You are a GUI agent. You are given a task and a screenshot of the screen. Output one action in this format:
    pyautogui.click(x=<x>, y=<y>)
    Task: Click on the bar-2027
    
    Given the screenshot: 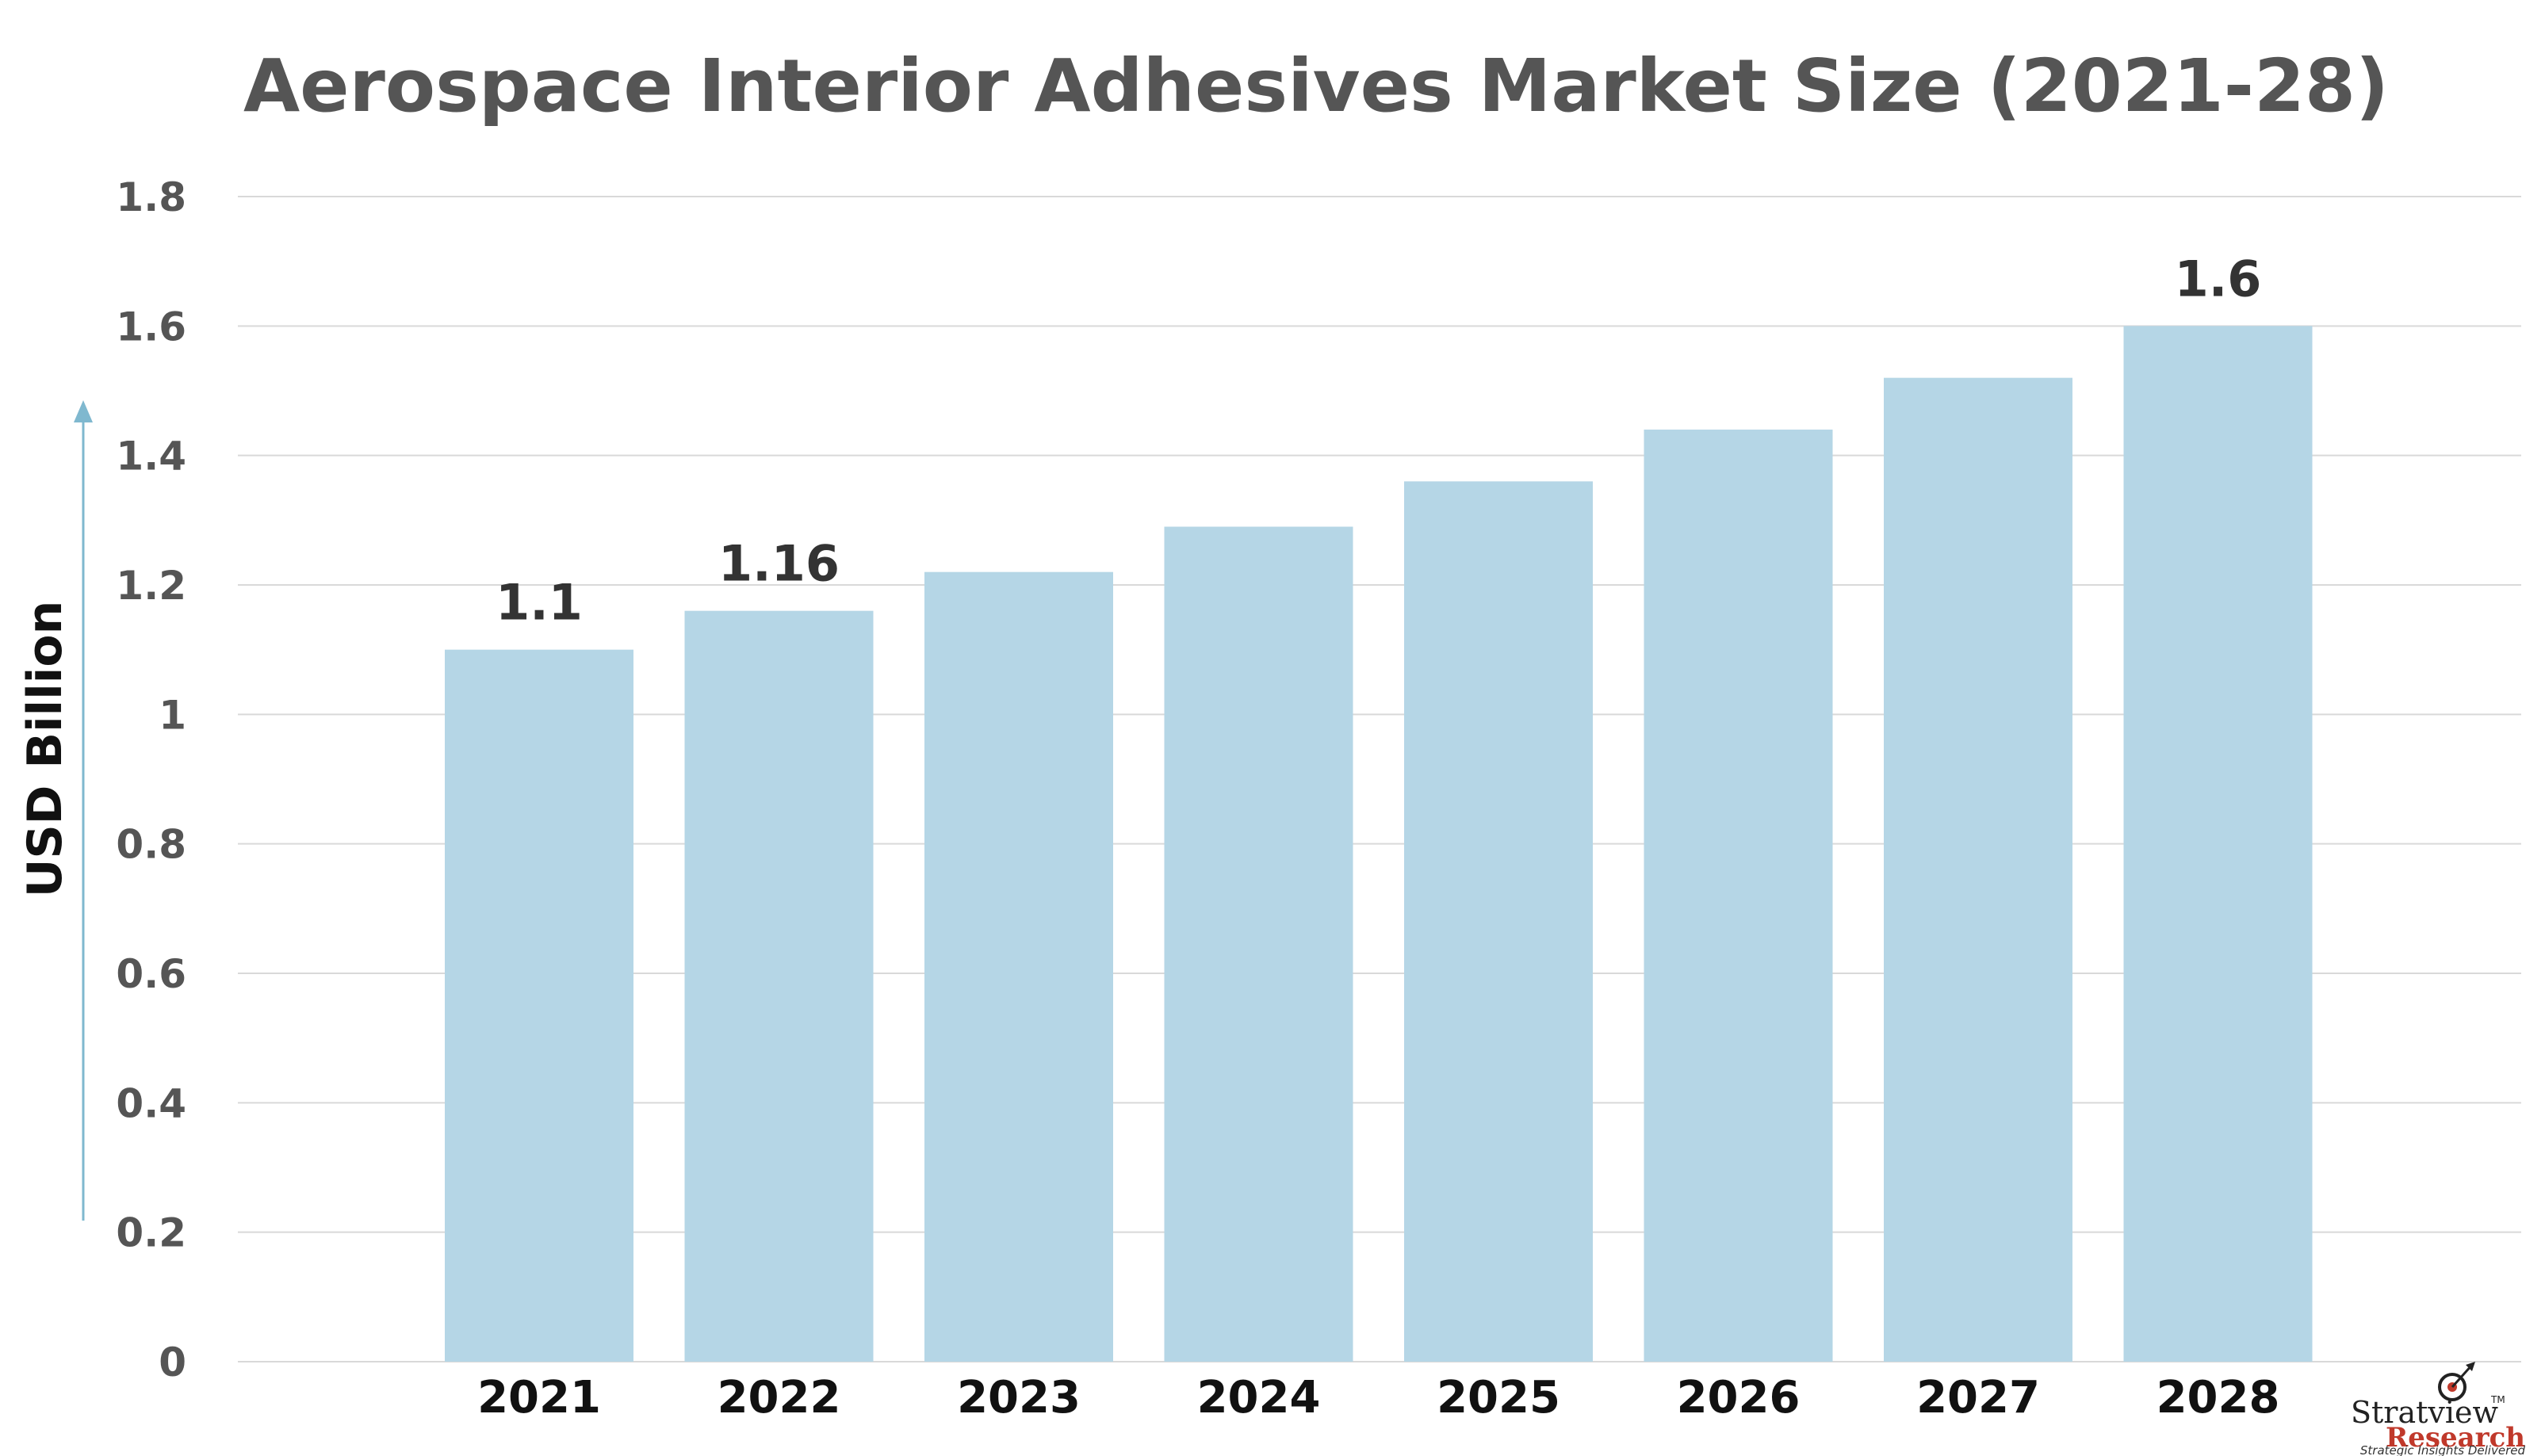 What is the action you would take?
    pyautogui.click(x=1978, y=869)
    